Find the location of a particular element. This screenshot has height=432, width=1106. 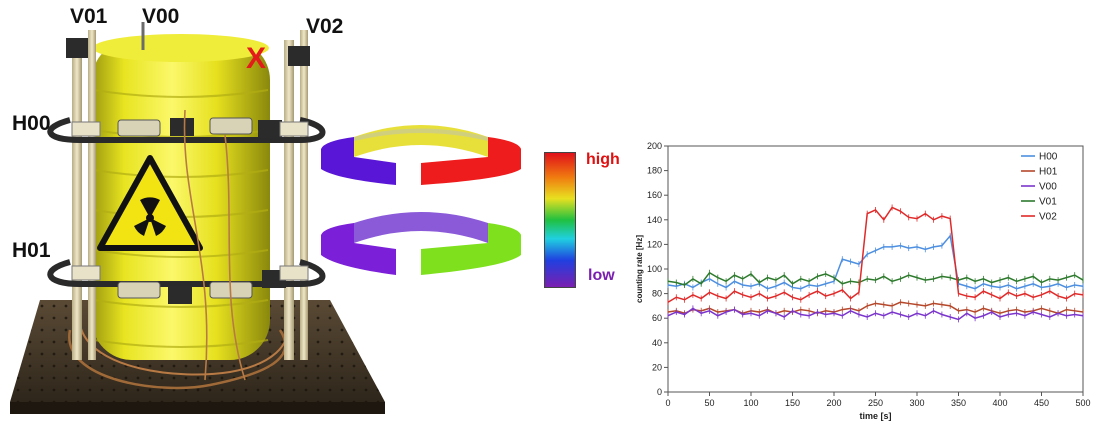

x-tick-label: 300 is located at coordinates (916, 403).